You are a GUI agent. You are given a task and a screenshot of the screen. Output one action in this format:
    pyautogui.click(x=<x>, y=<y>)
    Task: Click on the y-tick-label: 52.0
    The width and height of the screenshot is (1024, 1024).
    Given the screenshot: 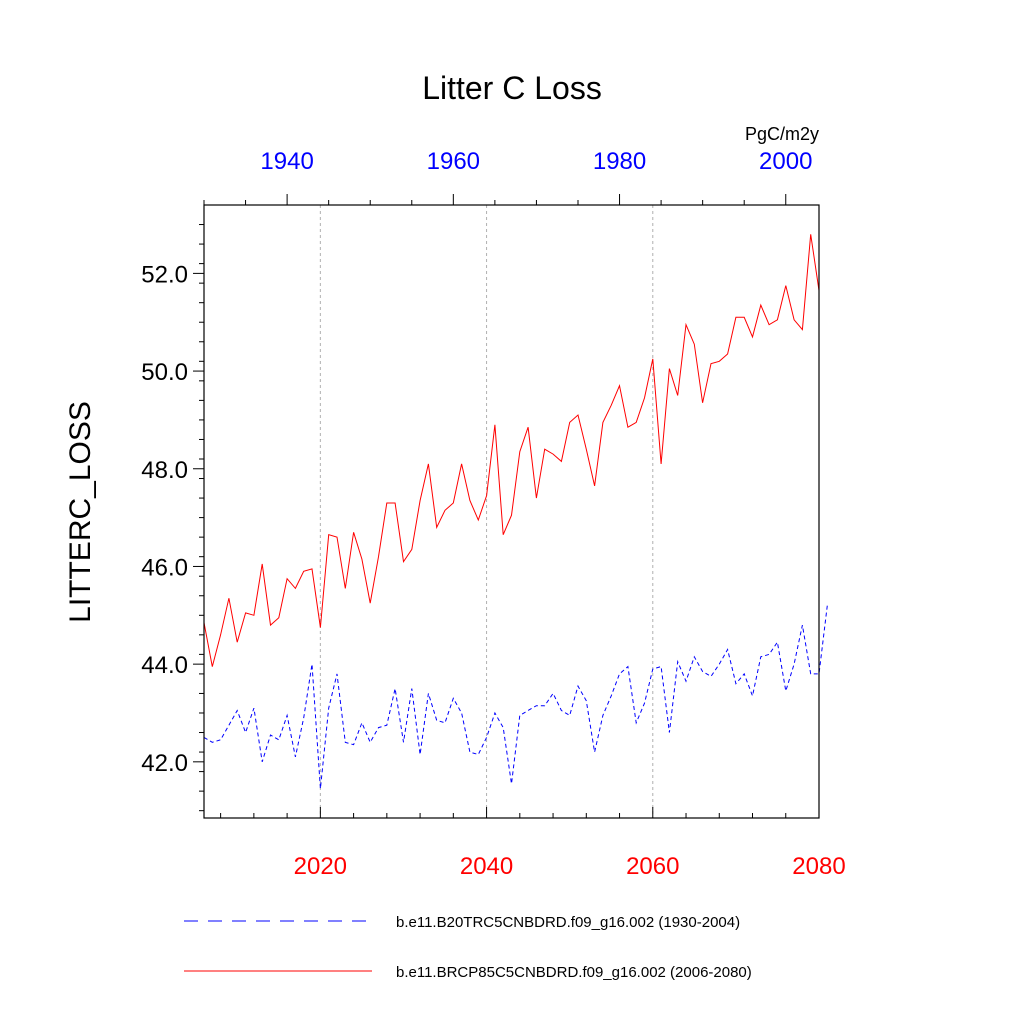 What is the action you would take?
    pyautogui.click(x=164, y=274)
    